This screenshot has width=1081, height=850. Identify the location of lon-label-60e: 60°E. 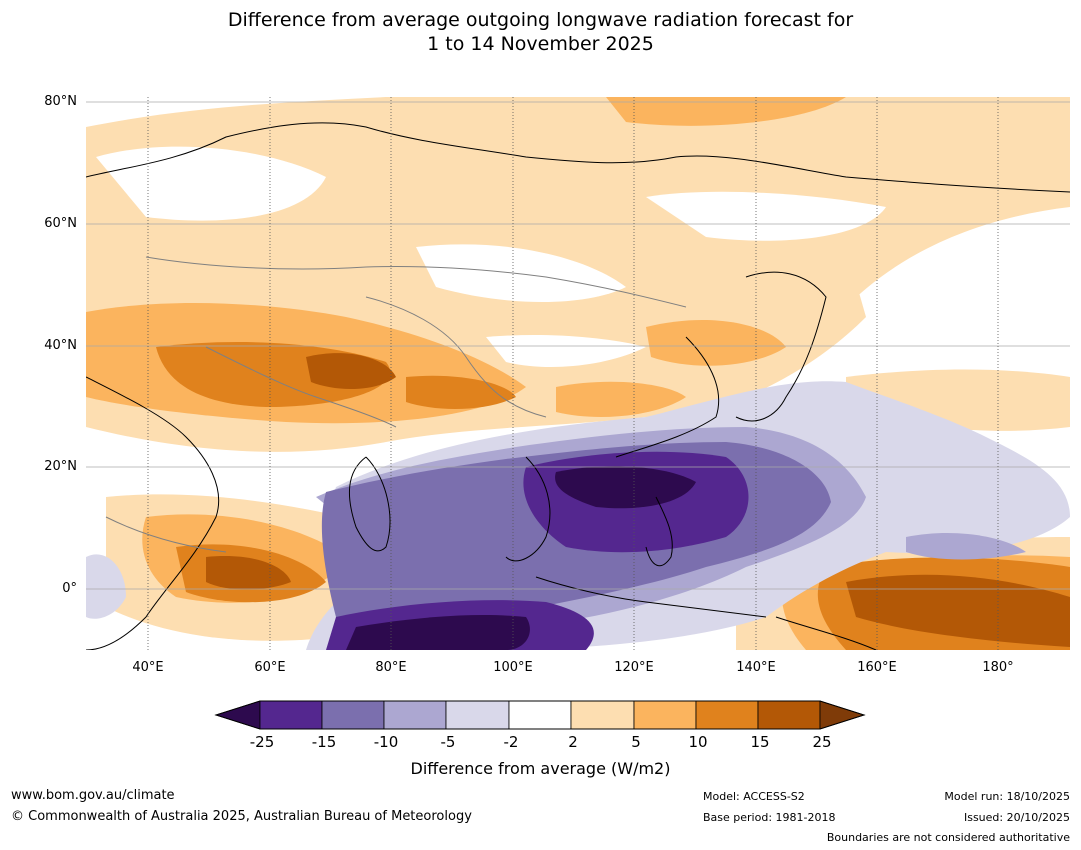
(270, 667).